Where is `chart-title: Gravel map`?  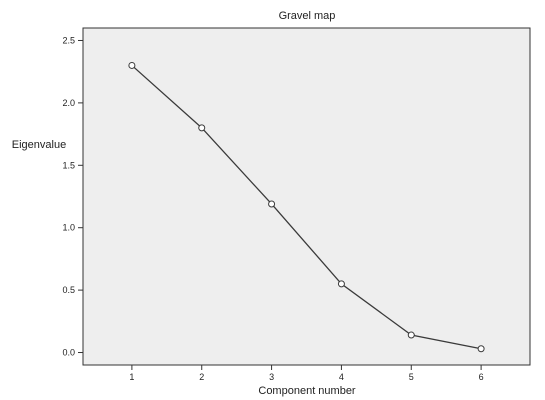
chart-title: Gravel map is located at coordinates (307, 16).